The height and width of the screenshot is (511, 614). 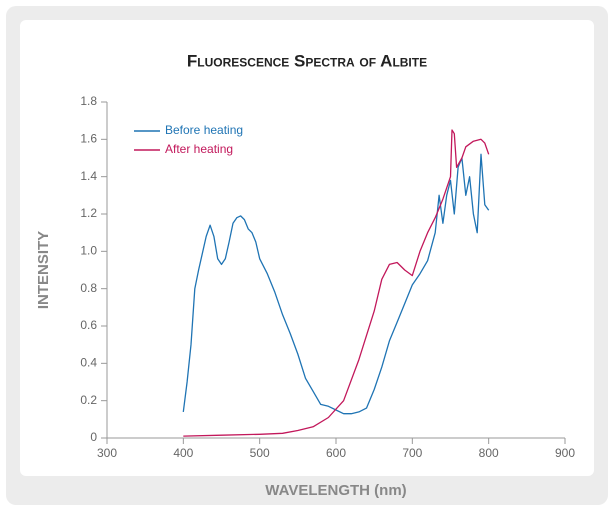 What do you see at coordinates (88, 288) in the screenshot?
I see `y-tick-label: 0.8` at bounding box center [88, 288].